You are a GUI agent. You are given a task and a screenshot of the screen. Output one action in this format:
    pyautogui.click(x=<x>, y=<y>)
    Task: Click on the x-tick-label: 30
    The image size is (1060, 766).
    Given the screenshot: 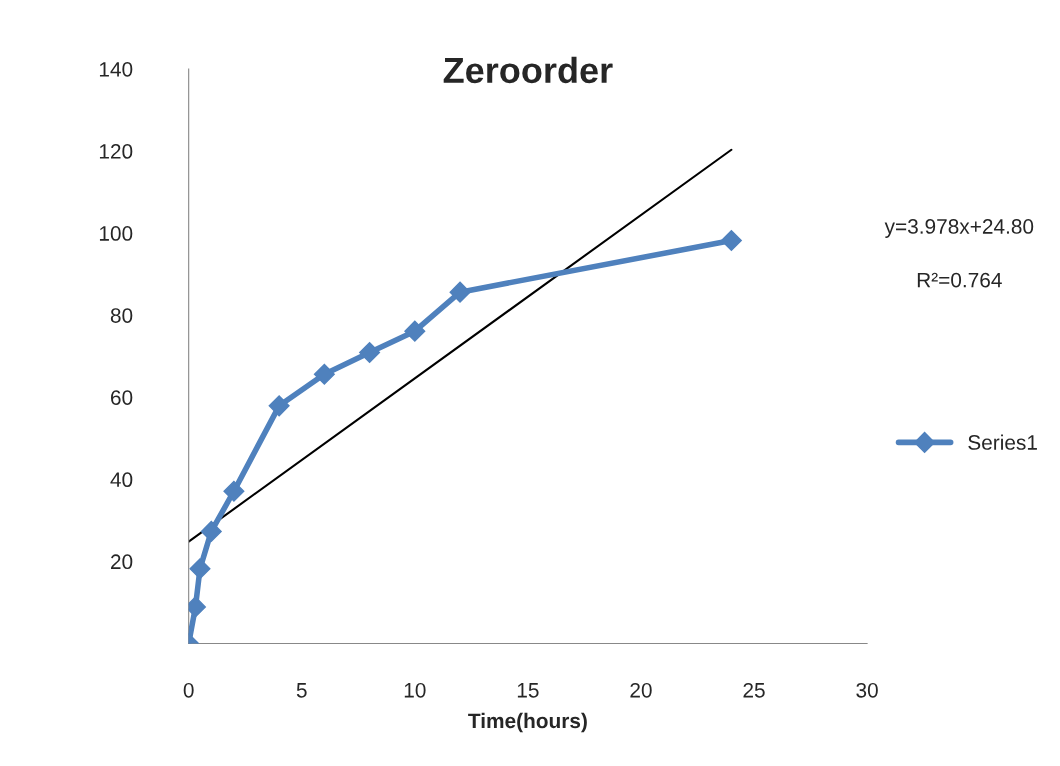 What is the action you would take?
    pyautogui.click(x=867, y=690)
    